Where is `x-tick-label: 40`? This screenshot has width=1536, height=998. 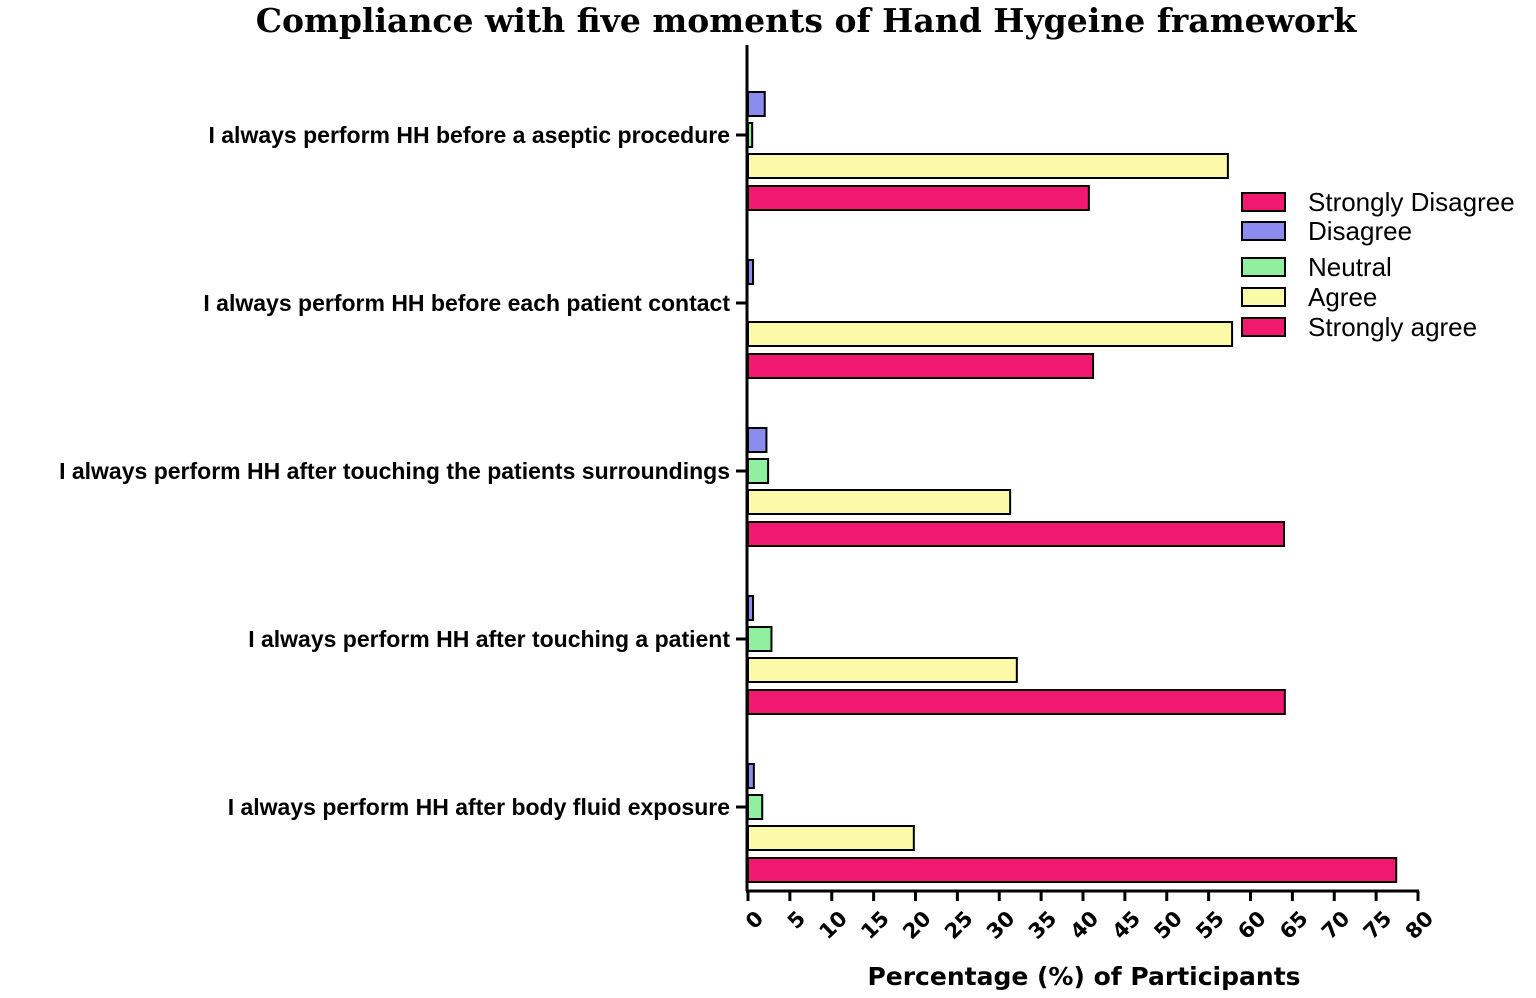
x-tick-label: 40 is located at coordinates (1085, 925).